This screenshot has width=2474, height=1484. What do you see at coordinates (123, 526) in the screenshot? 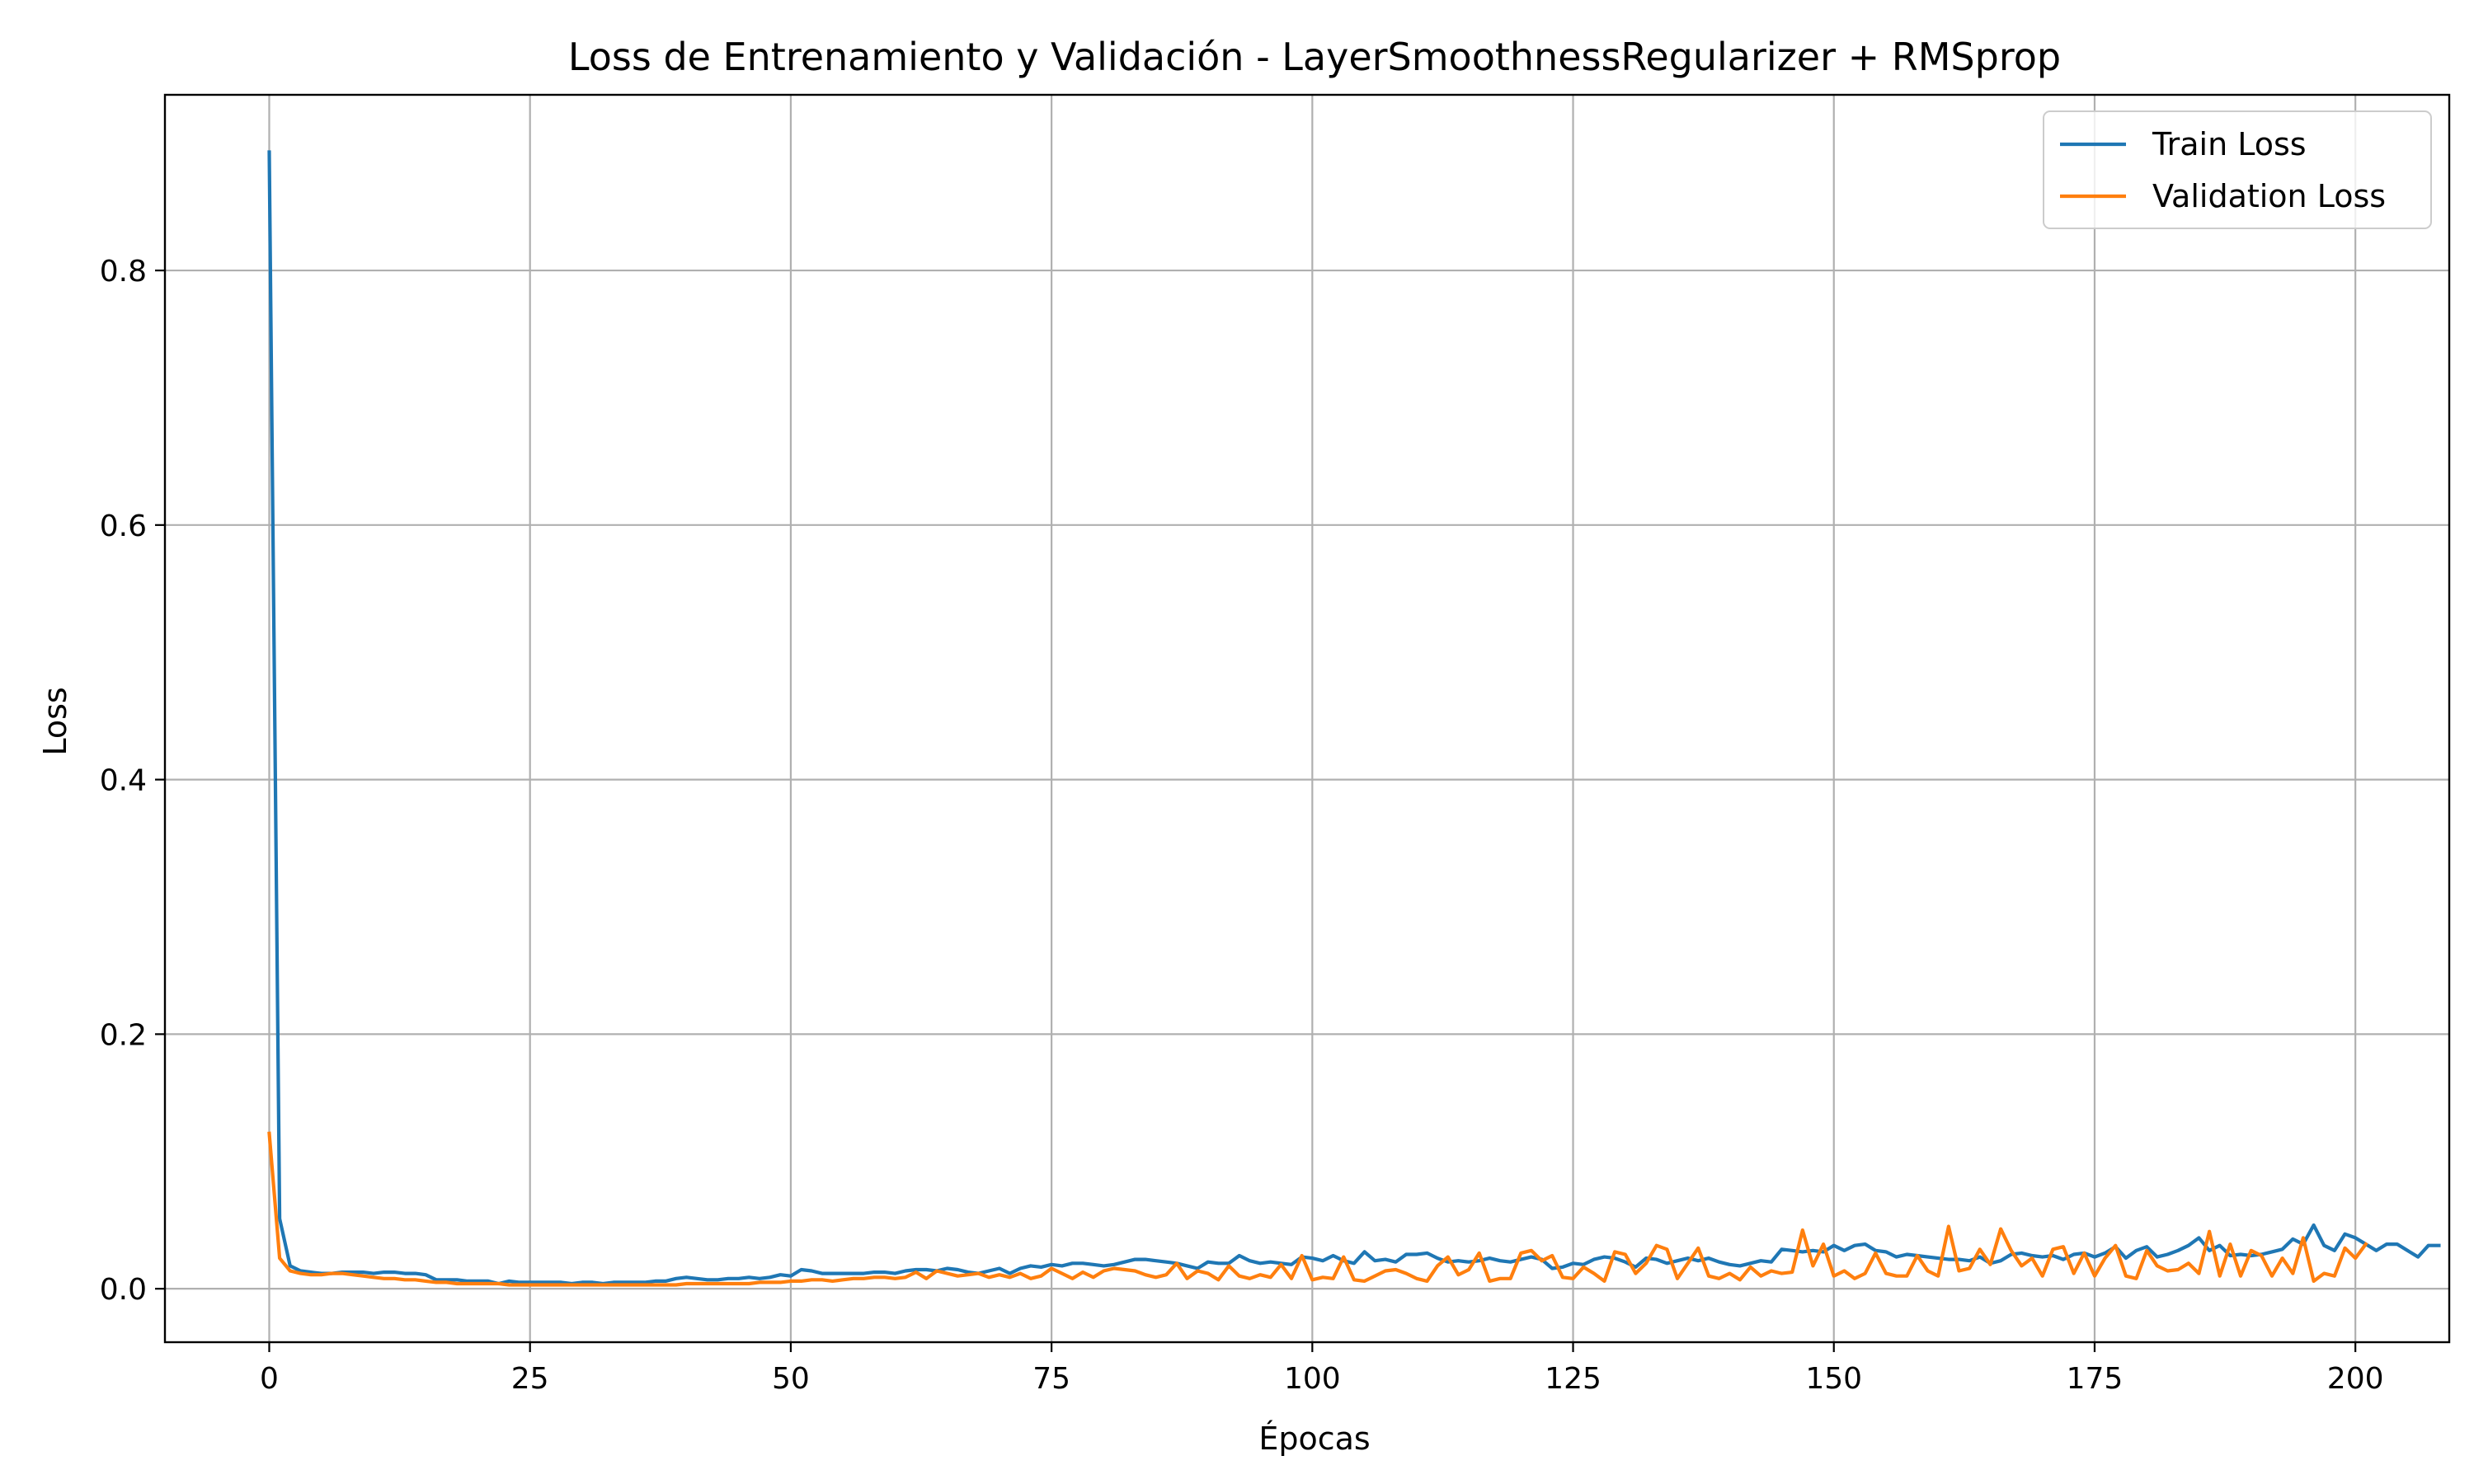
I see `y-tick-label: 0.6` at bounding box center [123, 526].